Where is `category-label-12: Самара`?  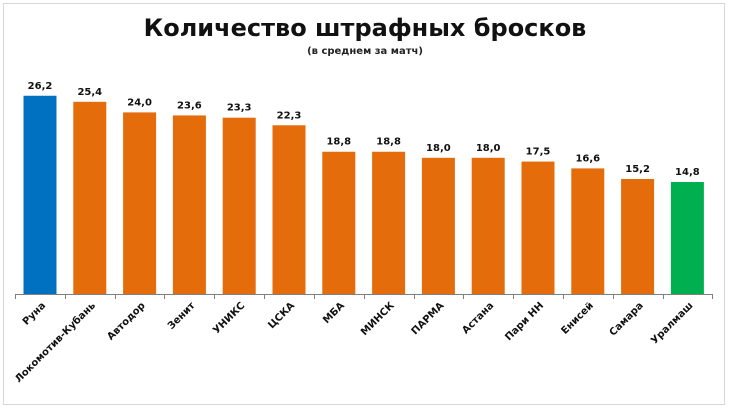
category-label-12: Самара is located at coordinates (627, 319).